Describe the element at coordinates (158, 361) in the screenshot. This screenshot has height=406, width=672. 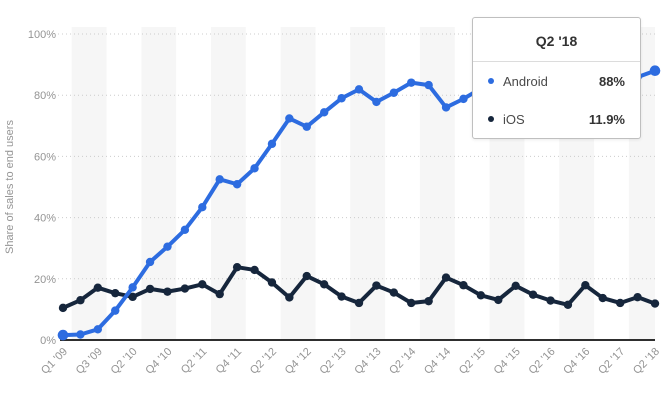
I see `x-axis-tick-label: Q4 '10` at that location.